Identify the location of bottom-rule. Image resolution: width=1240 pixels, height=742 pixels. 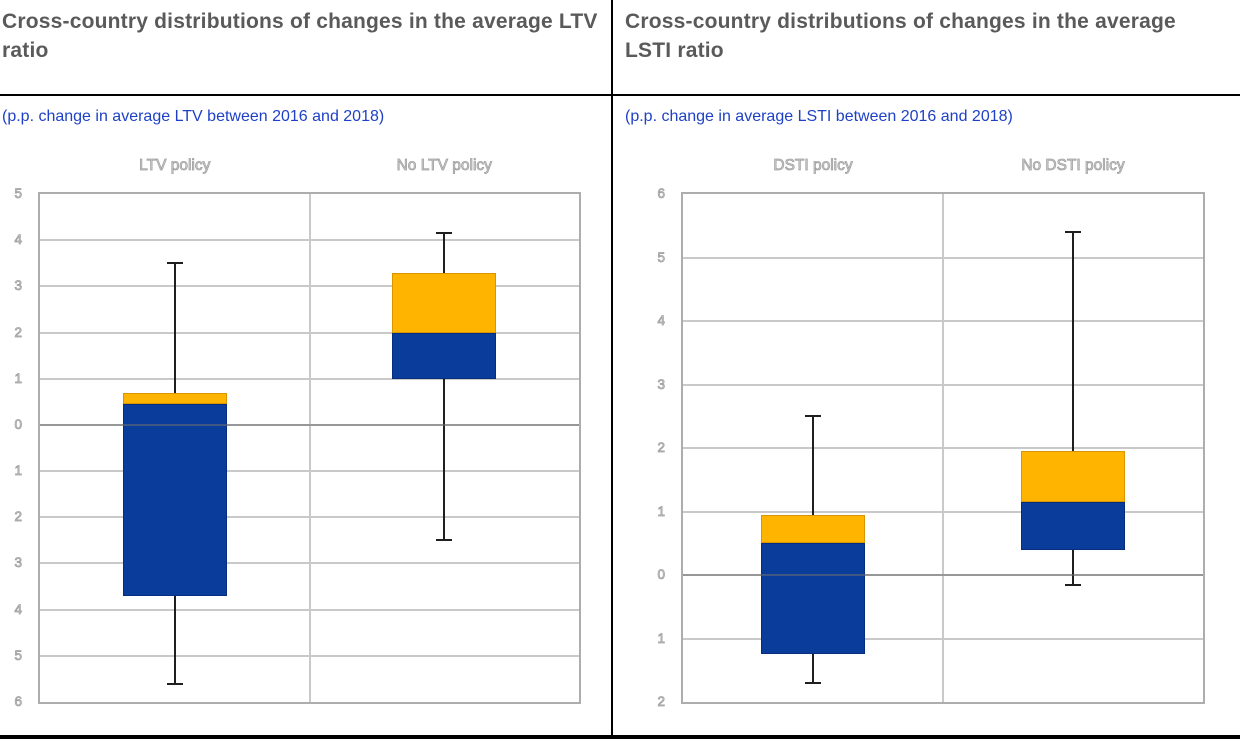
(620, 737).